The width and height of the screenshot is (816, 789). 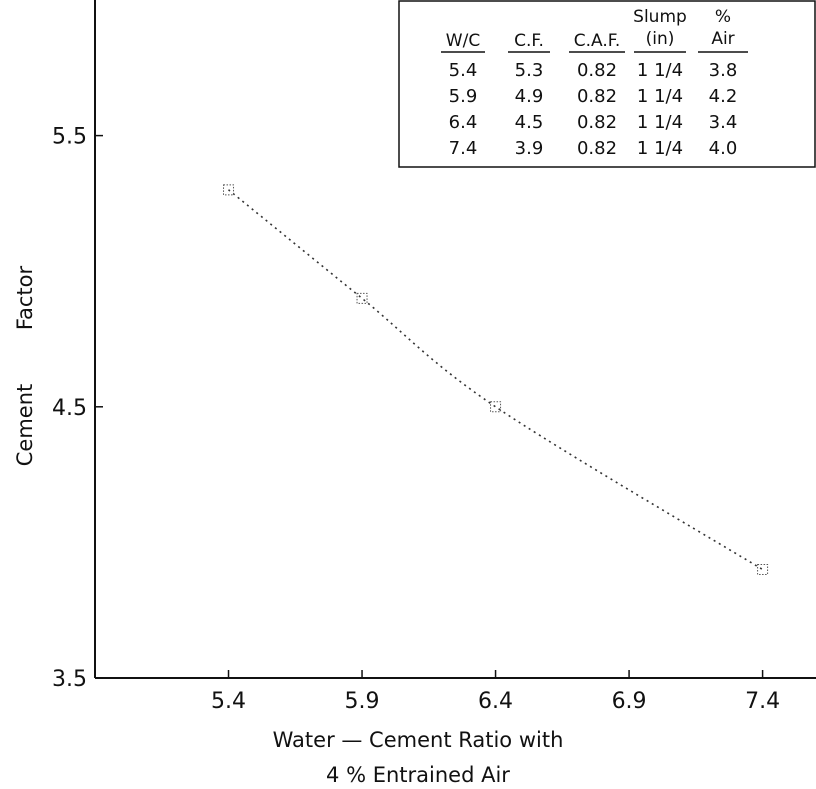 What do you see at coordinates (463, 70) in the screenshot?
I see `table-cell: 5.4` at bounding box center [463, 70].